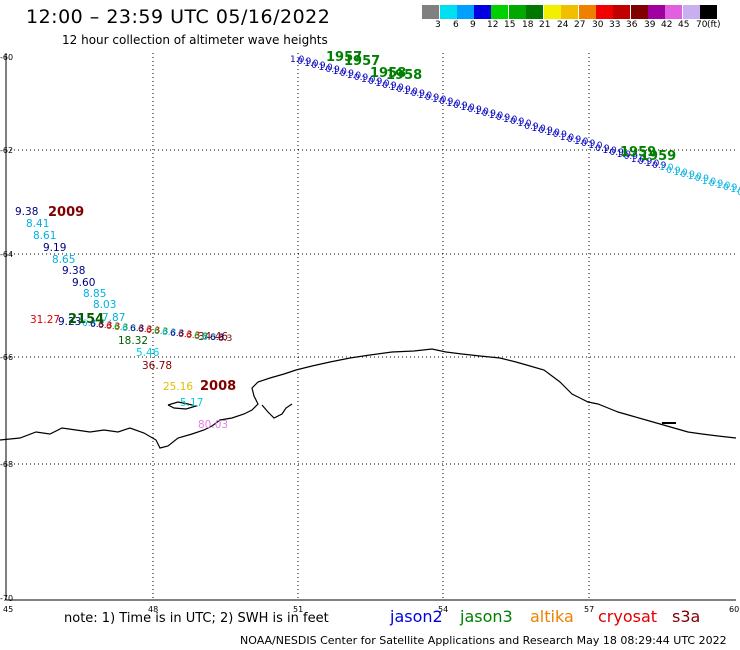 This screenshot has height=650, width=740. What do you see at coordinates (580, 25) in the screenshot?
I see `colorbar-label: 27` at bounding box center [580, 25].